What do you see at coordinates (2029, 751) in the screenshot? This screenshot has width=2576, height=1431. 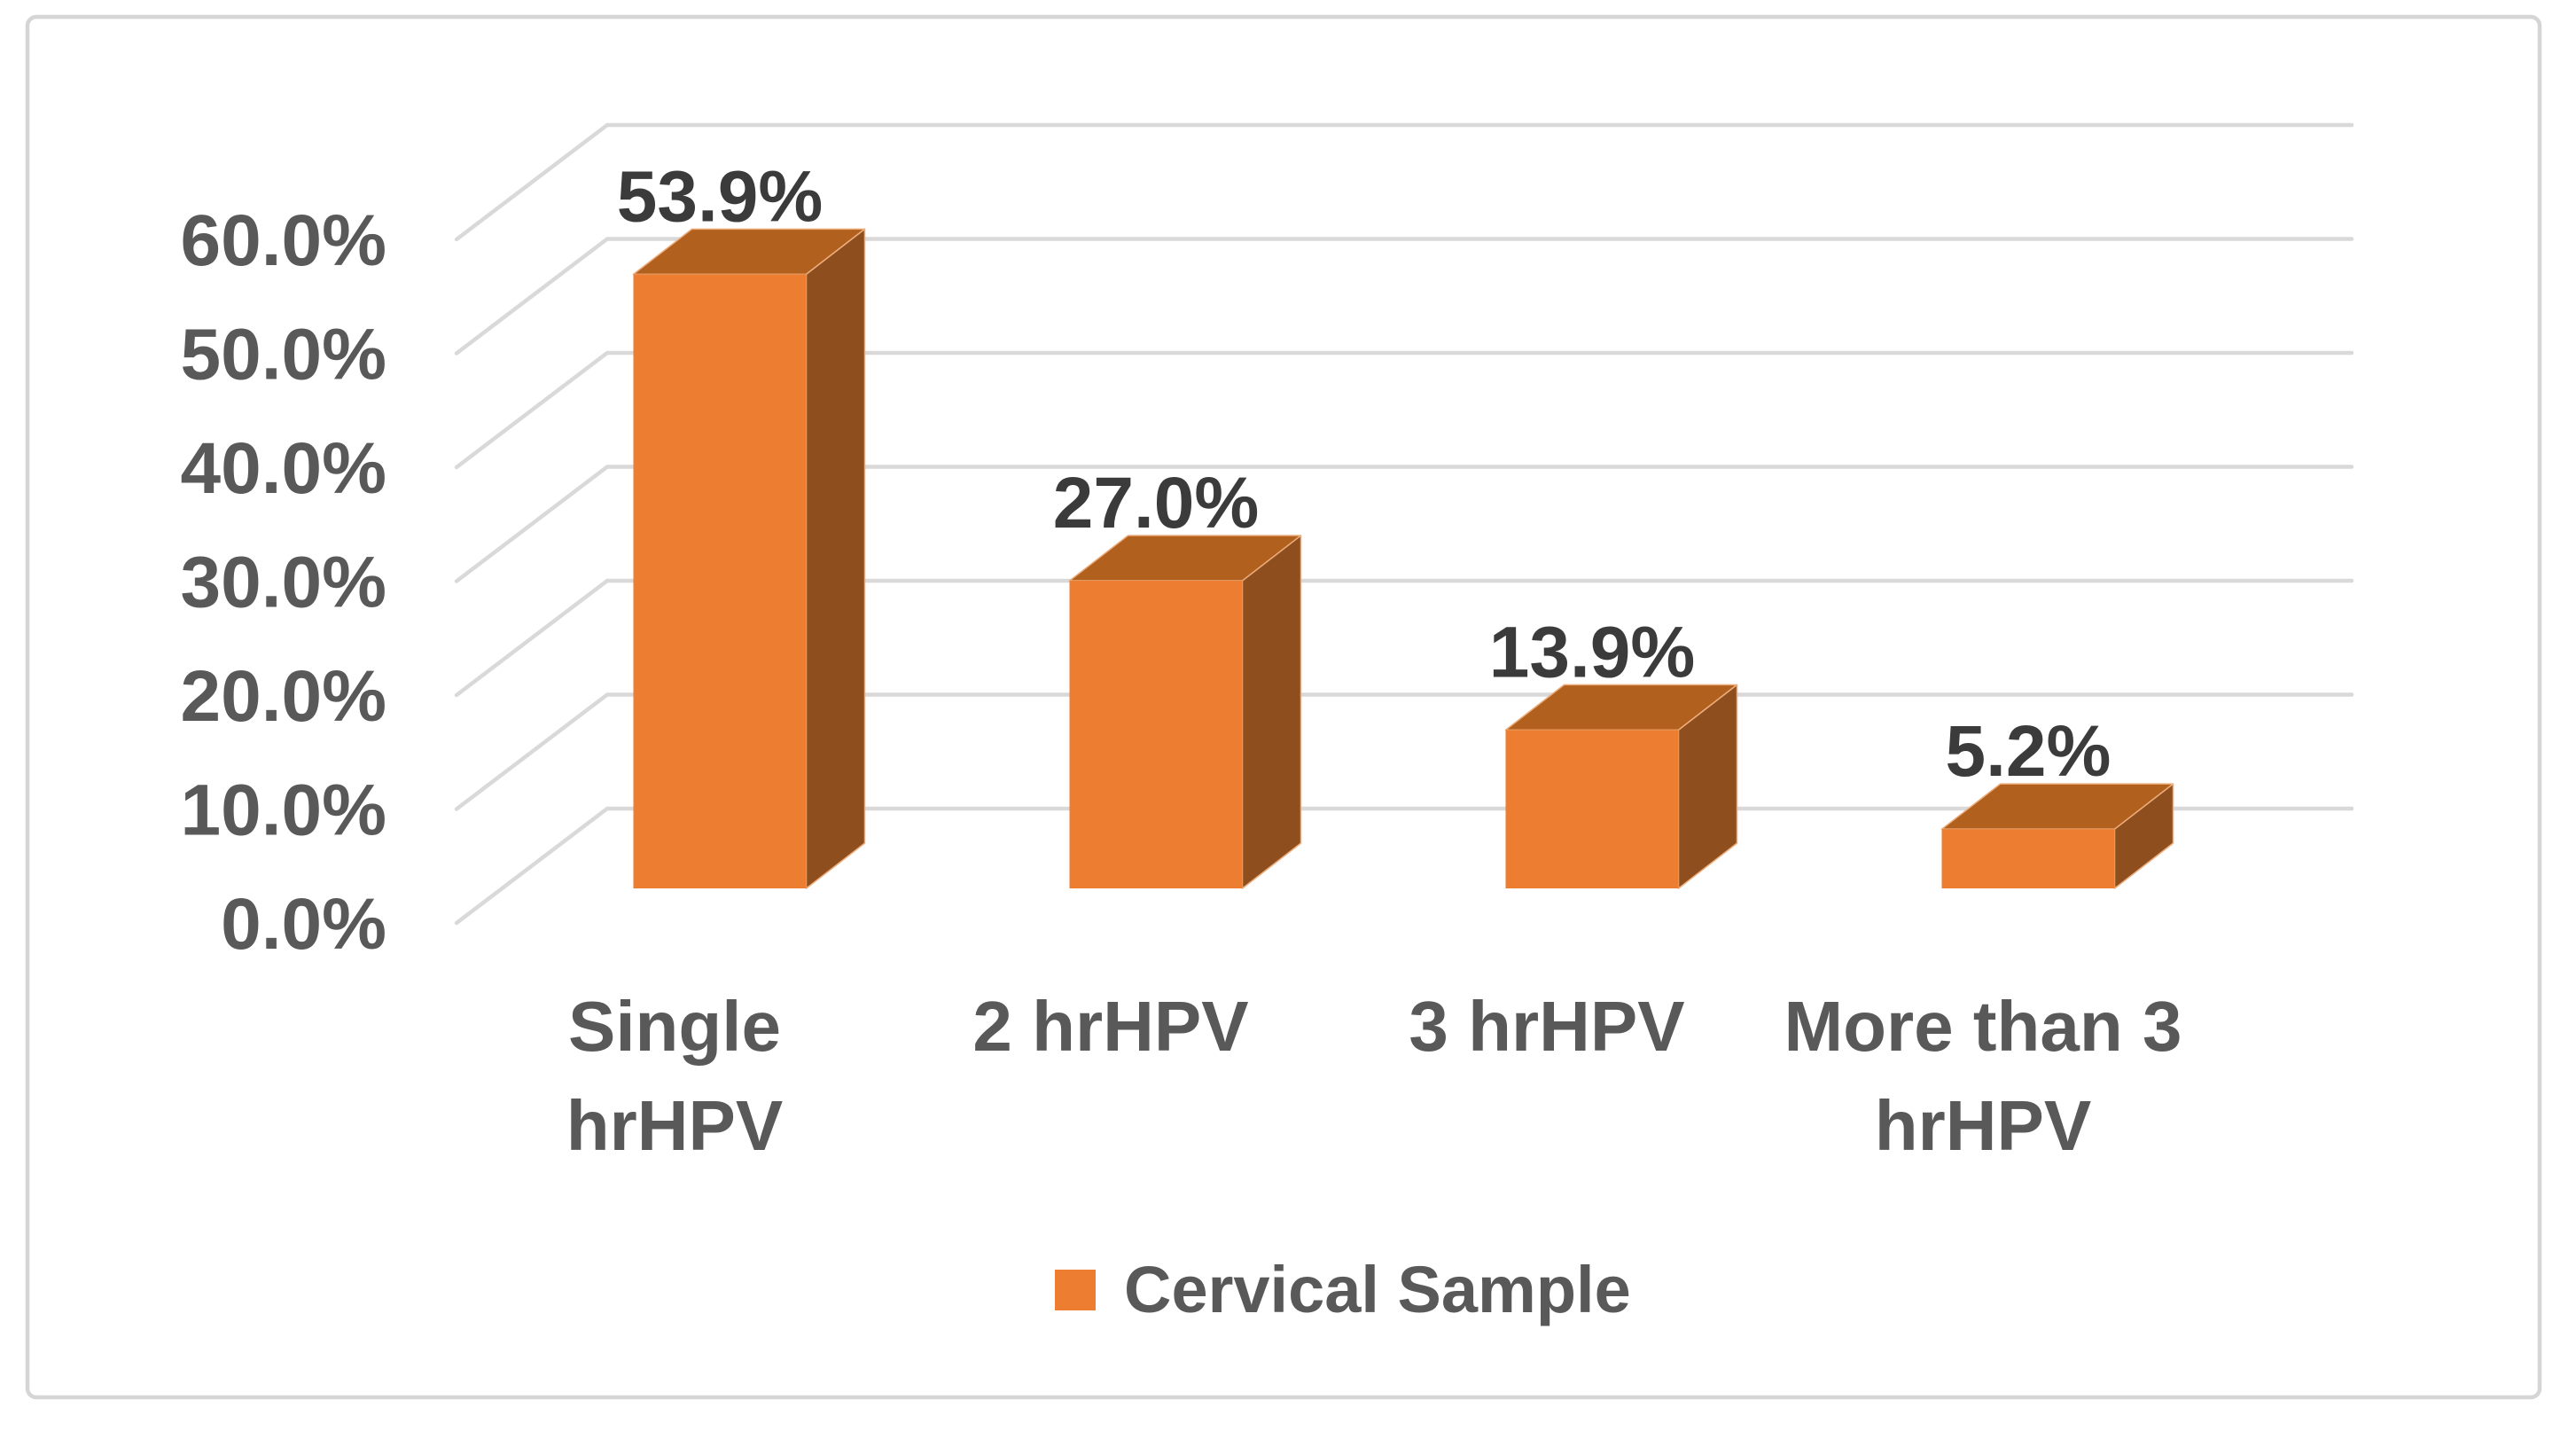 I see `bar-data-label: 5.2%` at bounding box center [2029, 751].